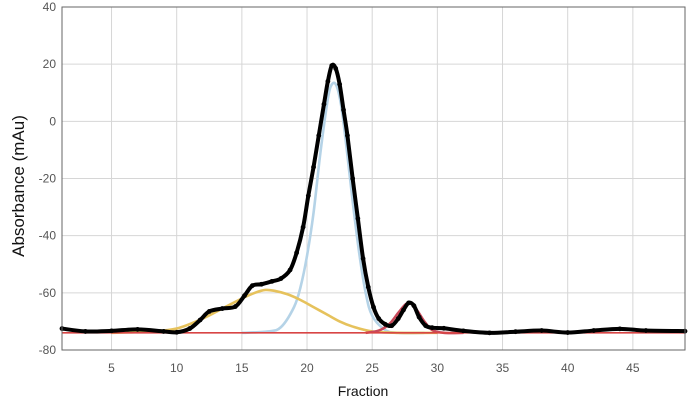 This screenshot has height=402, width=692. Describe the element at coordinates (50, 7) in the screenshot. I see `y-tick-label: 40` at that location.